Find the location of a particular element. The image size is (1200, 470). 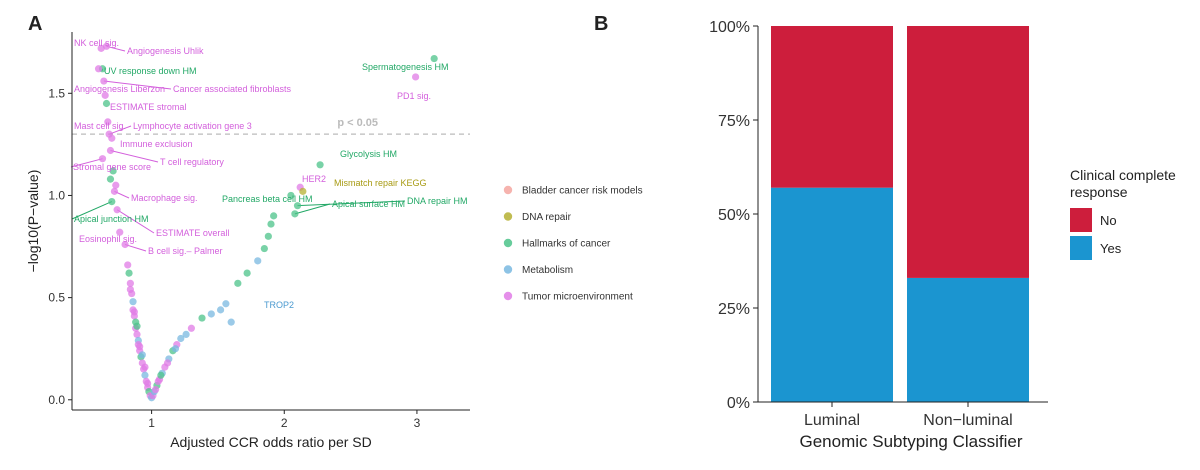

legend-label: Metabolism is located at coordinates (547, 270).